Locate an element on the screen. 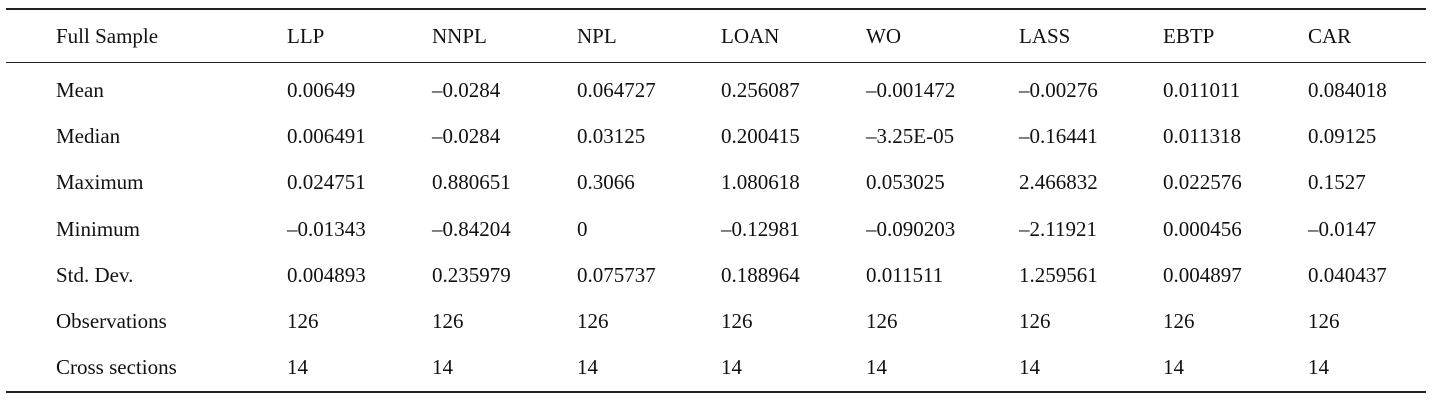 The image size is (1441, 403). table-cell: 0.03125 is located at coordinates (611, 135).